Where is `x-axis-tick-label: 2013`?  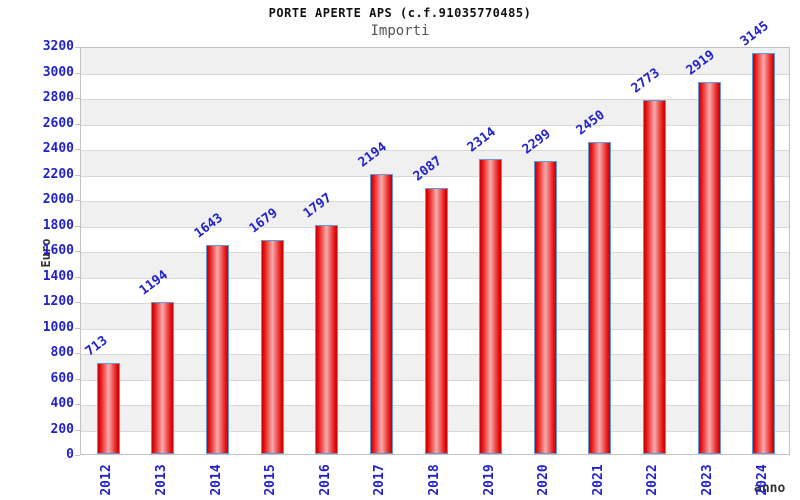
x-axis-tick-label: 2013 is located at coordinates (161, 480).